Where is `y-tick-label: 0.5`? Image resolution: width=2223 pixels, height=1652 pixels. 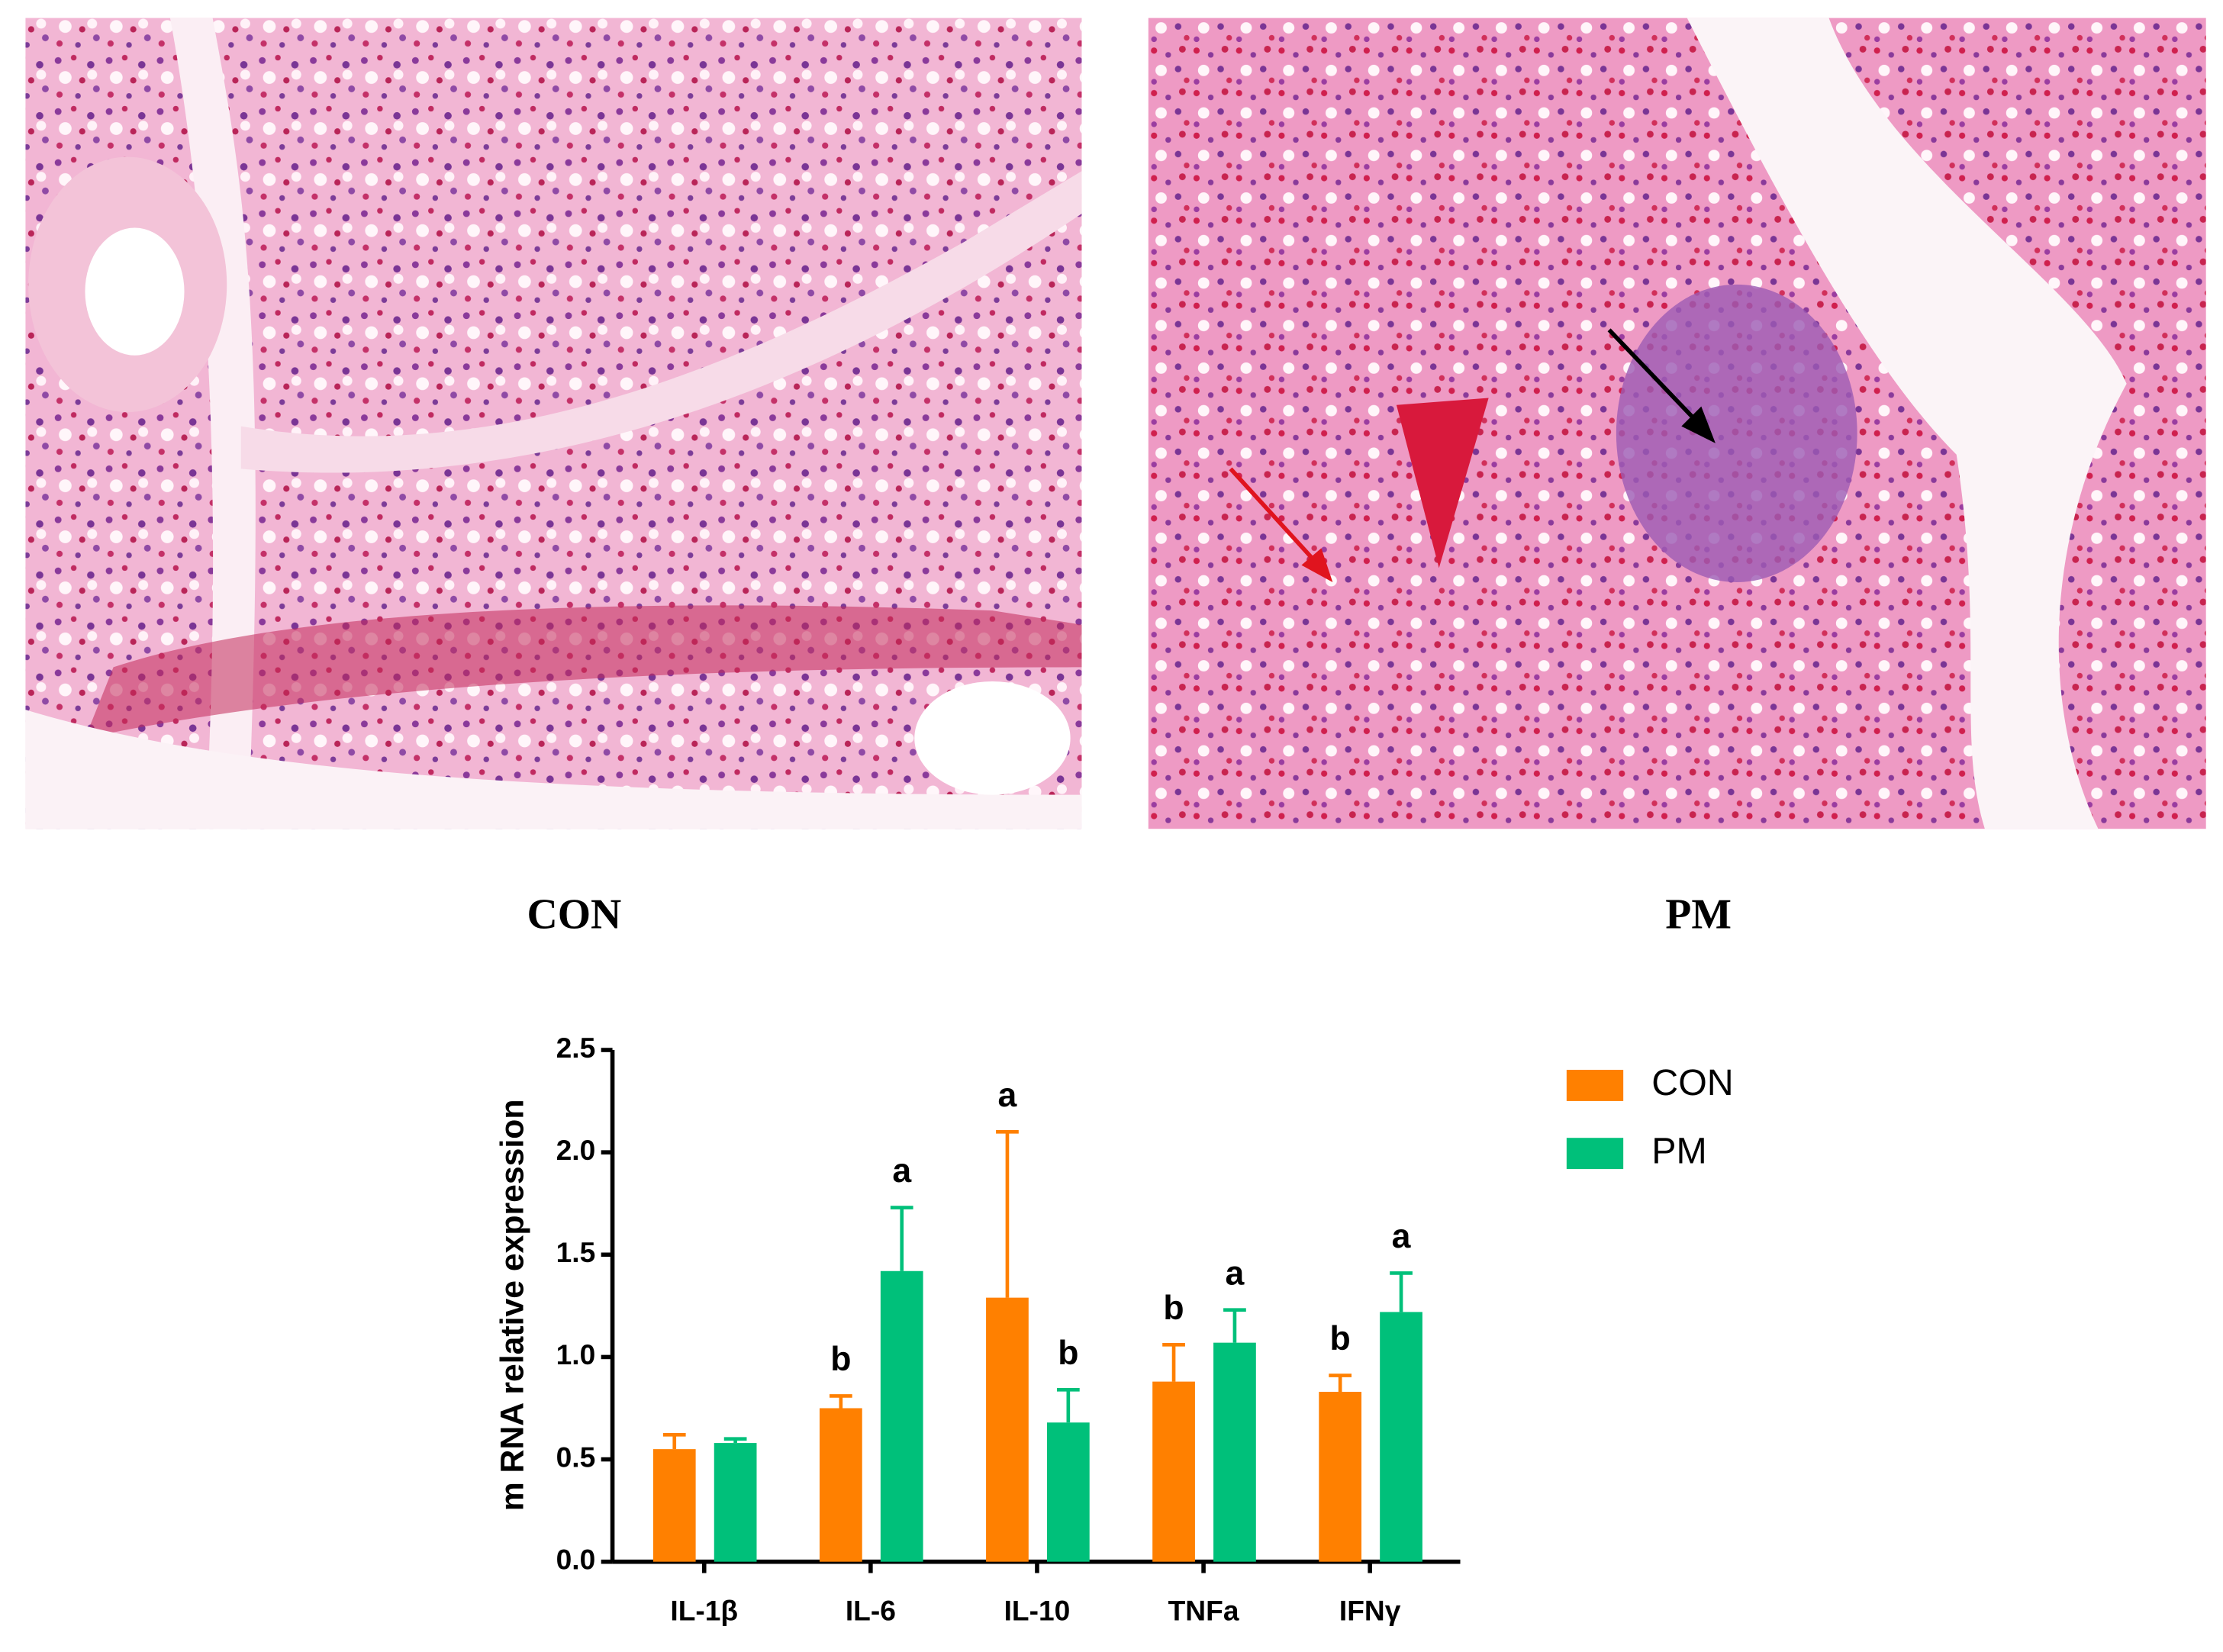
y-tick-label: 0.5 is located at coordinates (576, 1457).